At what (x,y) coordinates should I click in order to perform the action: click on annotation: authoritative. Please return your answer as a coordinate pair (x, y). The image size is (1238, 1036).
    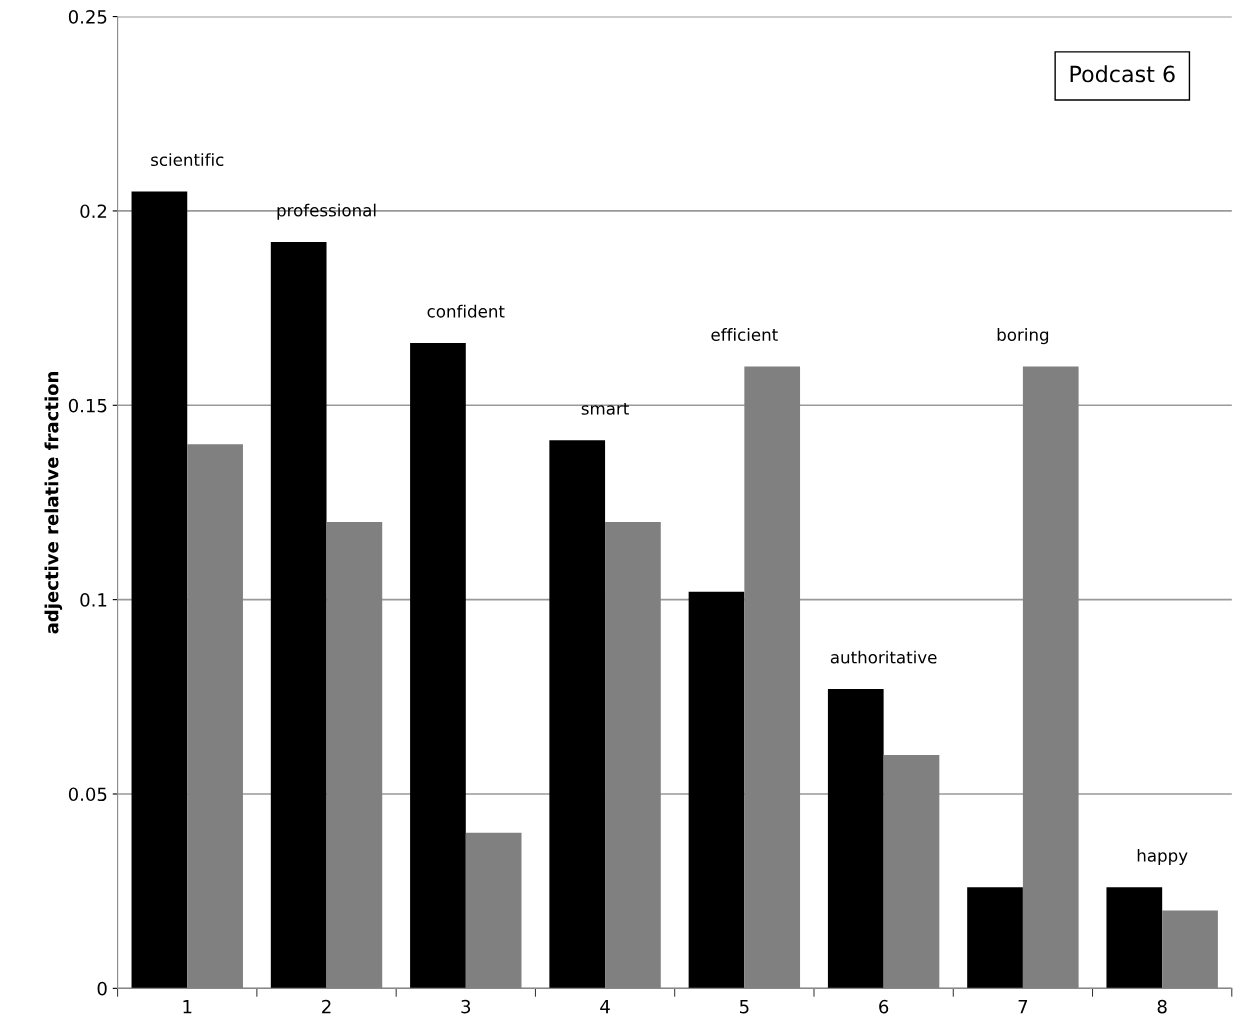
    Looking at the image, I should click on (883, 657).